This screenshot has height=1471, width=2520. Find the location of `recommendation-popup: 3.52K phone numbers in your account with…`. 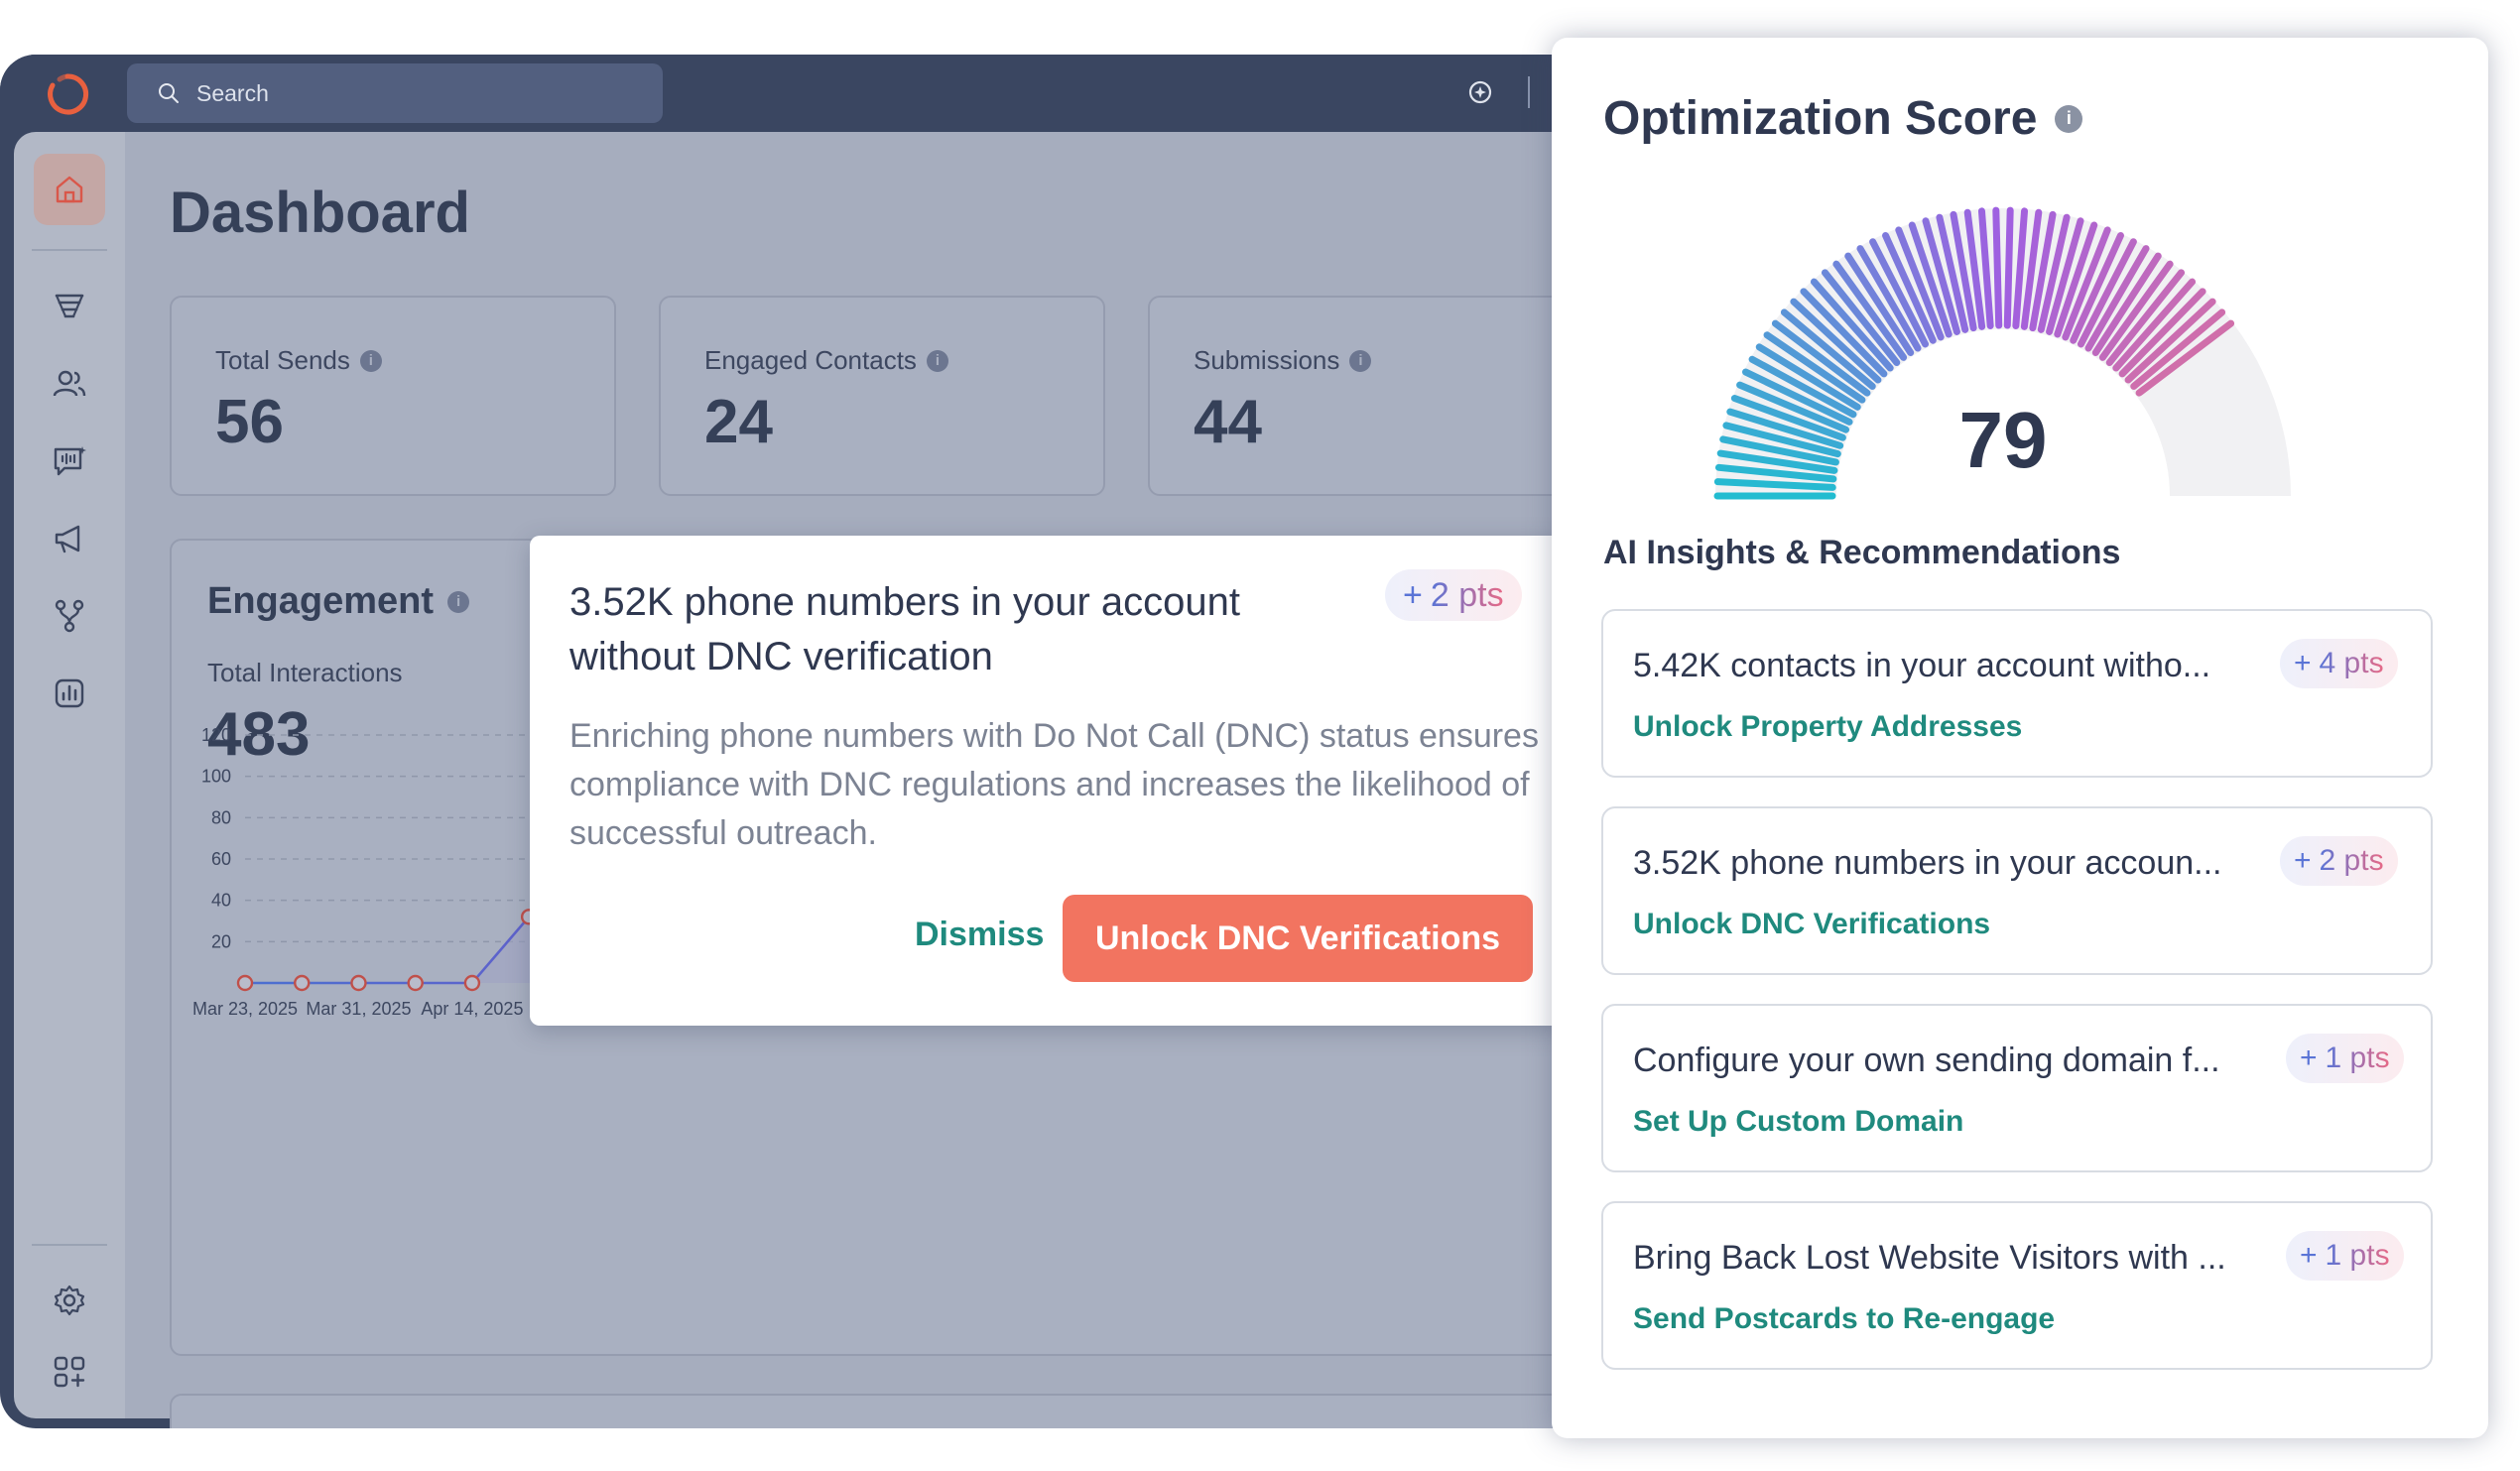

recommendation-popup: 3.52K phone numbers in your account with… is located at coordinates (1050, 781).